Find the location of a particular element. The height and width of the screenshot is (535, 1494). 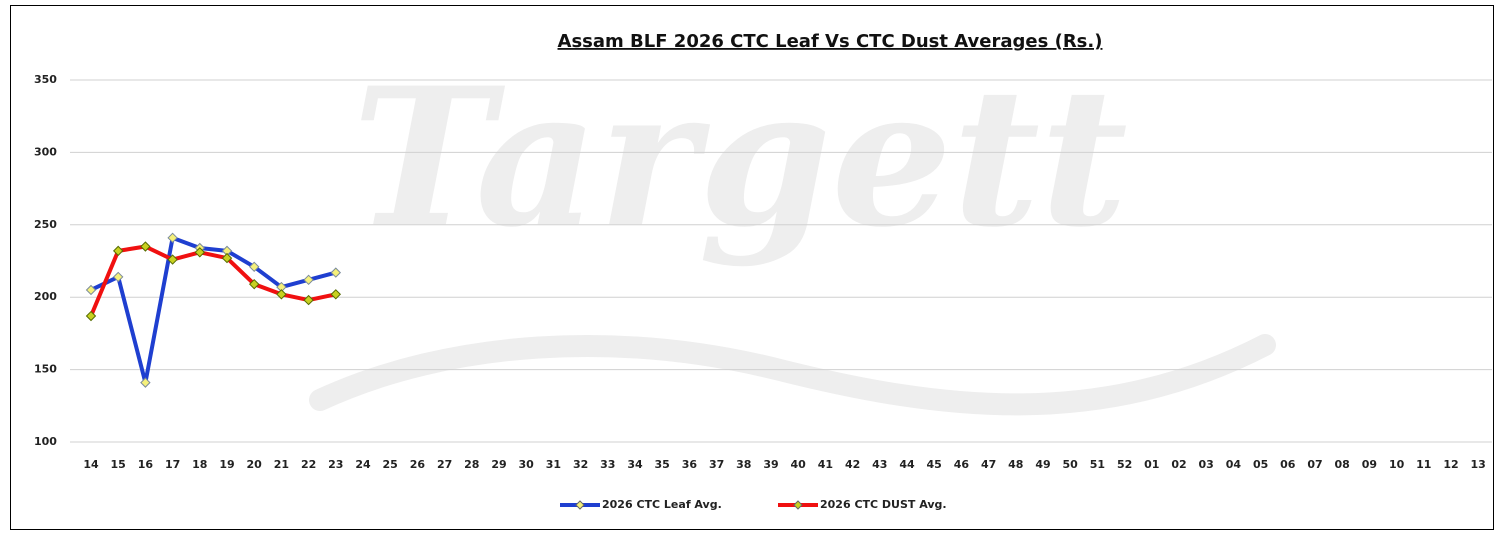

x-tick-label: 11 is located at coordinates (1423, 464).